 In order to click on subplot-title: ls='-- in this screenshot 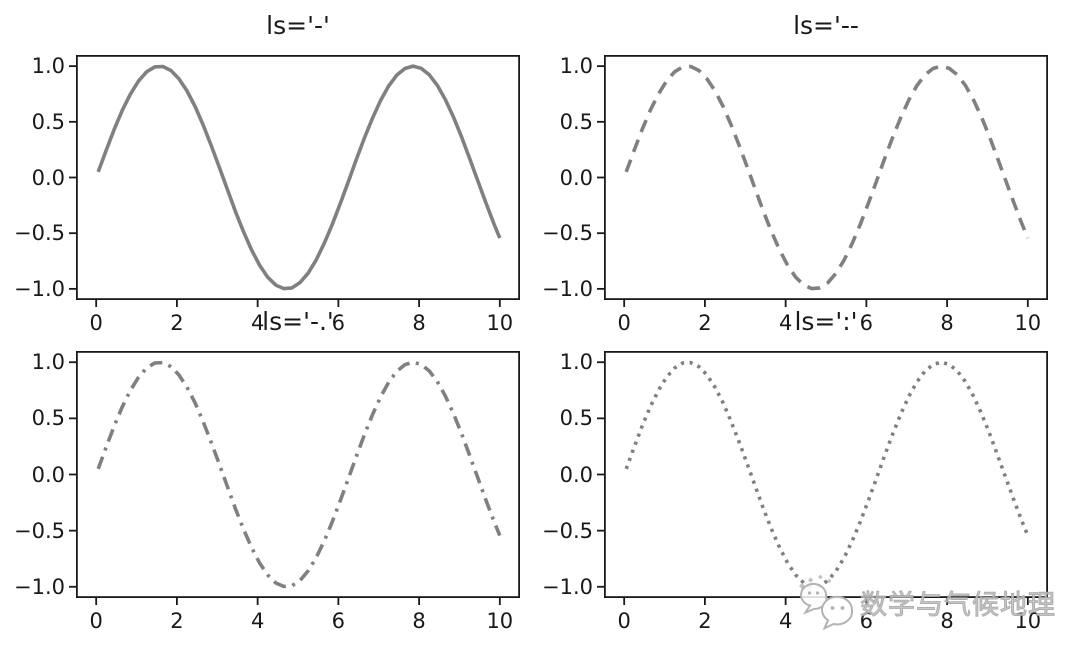, I will do `click(826, 25)`.